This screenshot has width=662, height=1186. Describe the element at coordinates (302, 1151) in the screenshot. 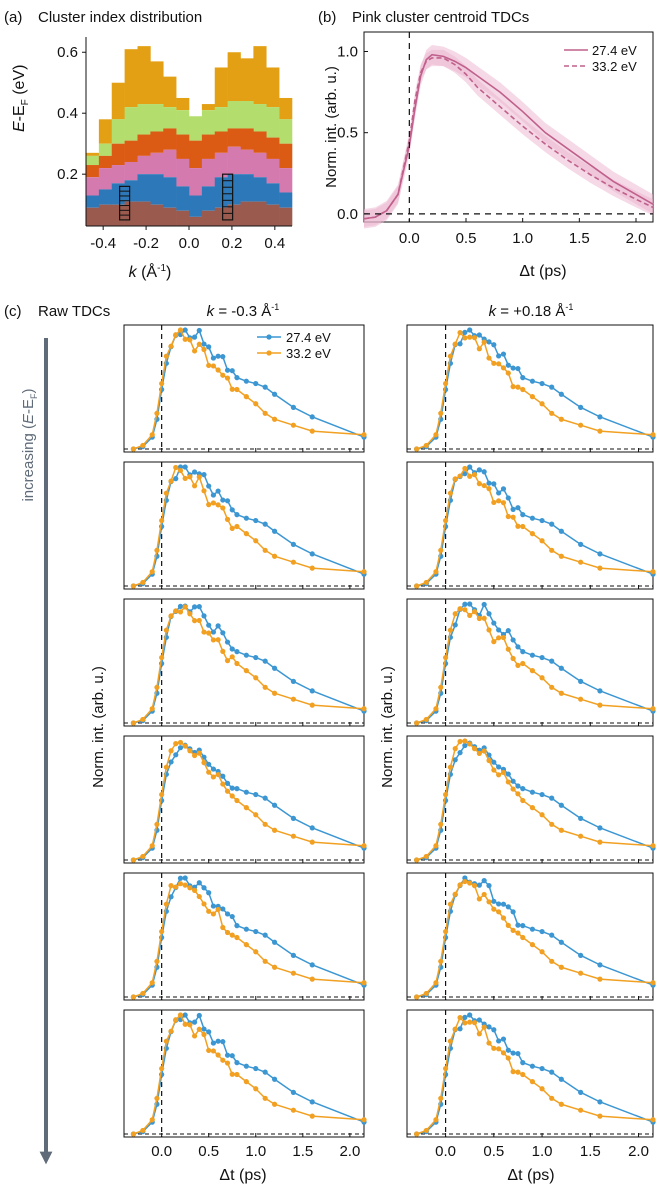

I see `x-tick-label: 1.5` at that location.